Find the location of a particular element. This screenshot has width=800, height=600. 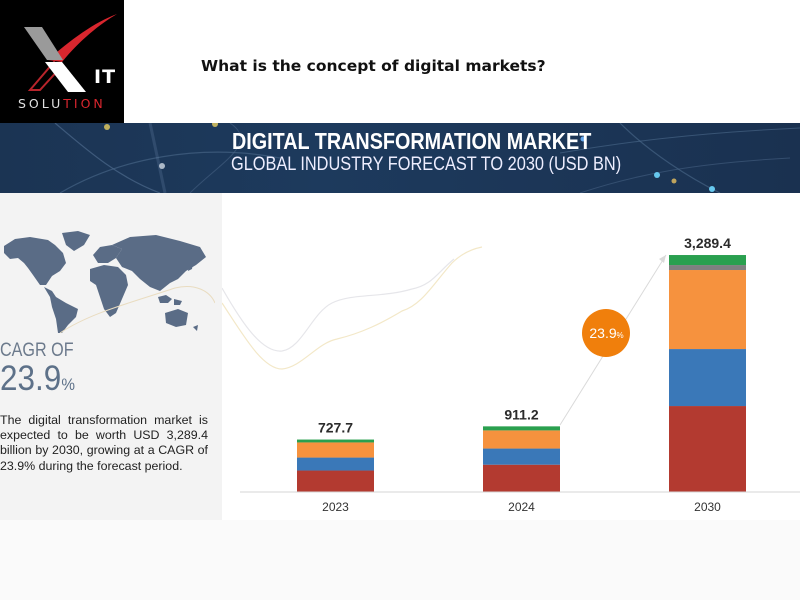

xit-solution-logo: IT SOLUTION is located at coordinates (62, 61).